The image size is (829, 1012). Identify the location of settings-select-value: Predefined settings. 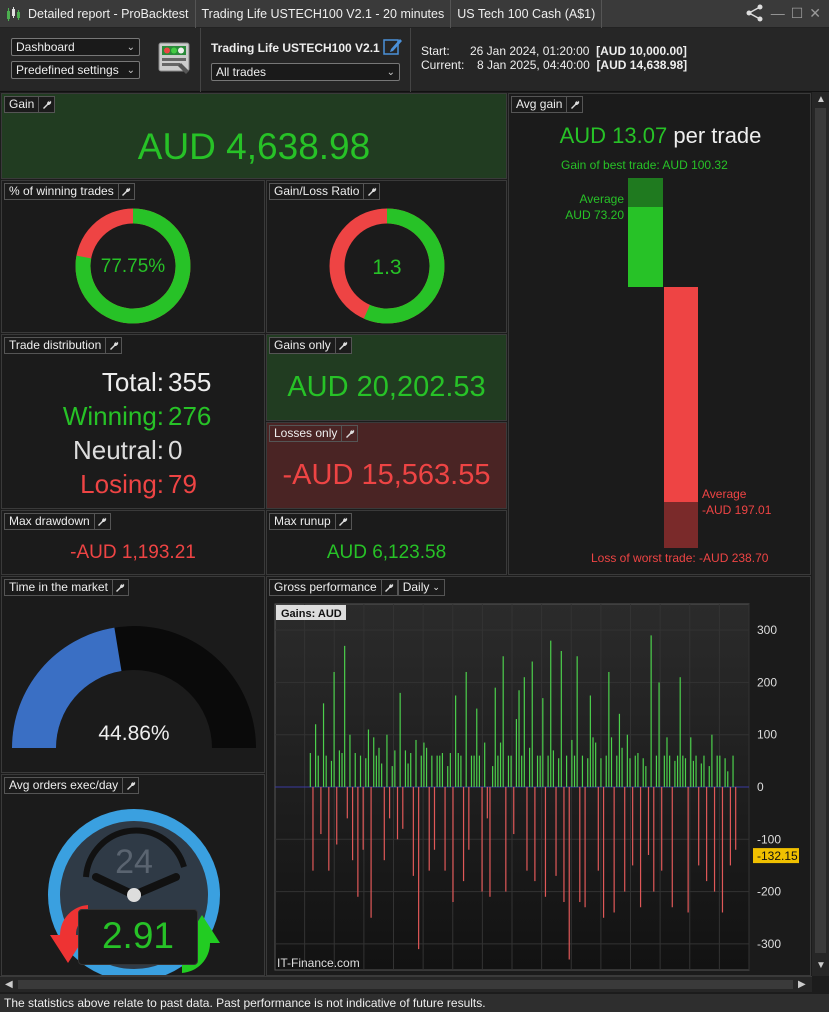
(67, 70).